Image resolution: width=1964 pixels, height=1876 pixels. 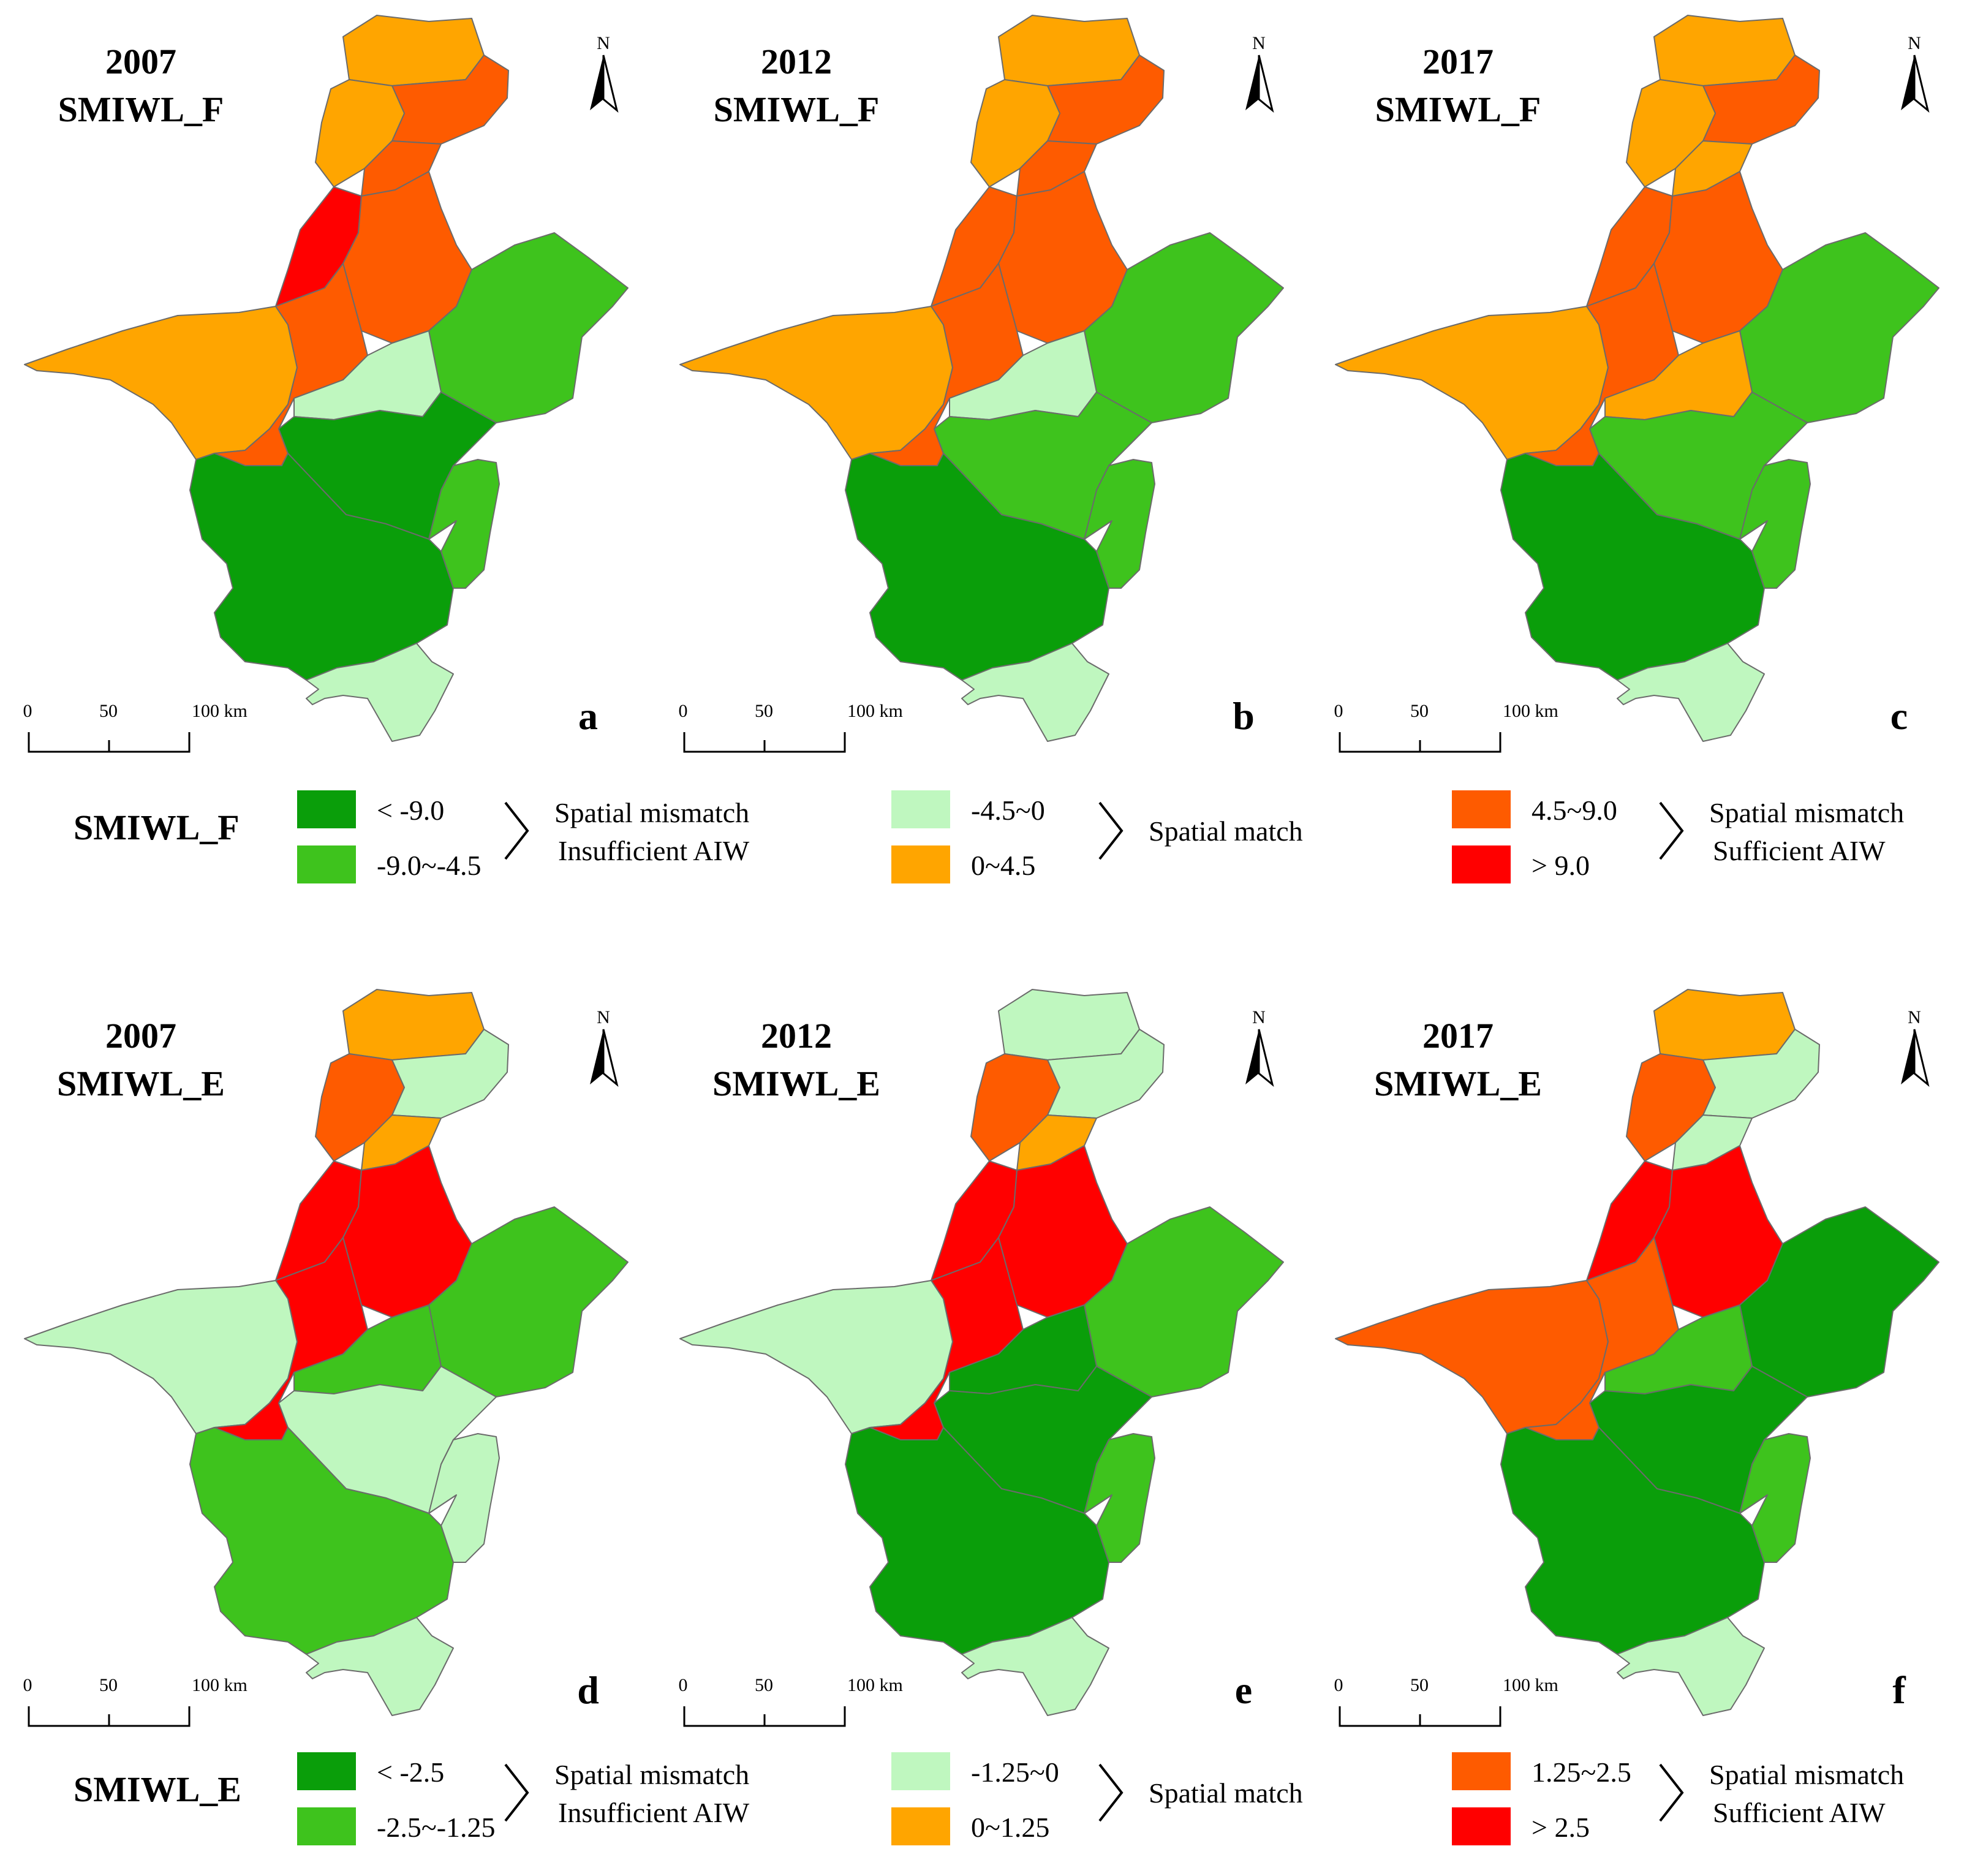 What do you see at coordinates (326, 384) in the screenshot?
I see `map-panel-a: 2007 SMIWL_F Na 0 50 100 km` at bounding box center [326, 384].